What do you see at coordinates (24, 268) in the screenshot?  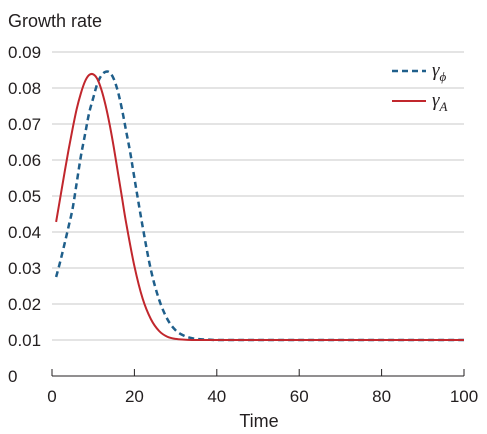 I see `y-tick-label-3: 0.03` at bounding box center [24, 268].